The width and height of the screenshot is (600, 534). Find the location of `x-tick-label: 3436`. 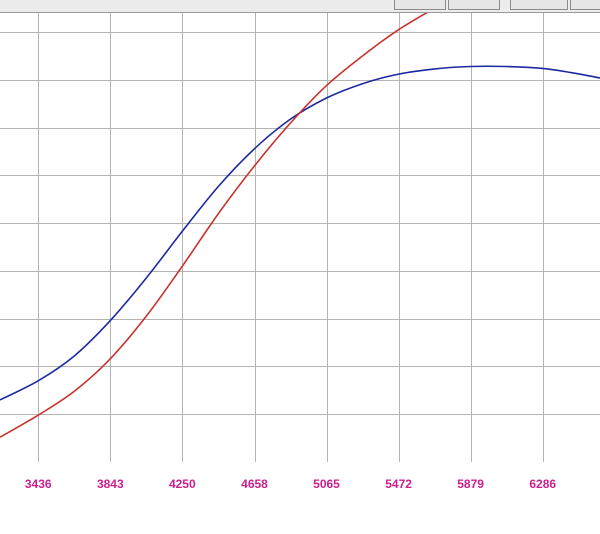

x-tick-label: 3436 is located at coordinates (38, 484).